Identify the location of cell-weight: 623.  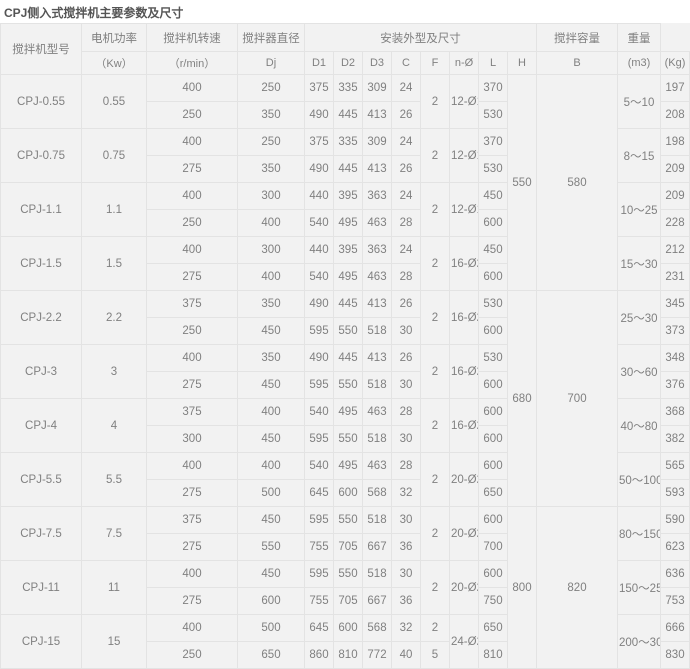
(675, 547).